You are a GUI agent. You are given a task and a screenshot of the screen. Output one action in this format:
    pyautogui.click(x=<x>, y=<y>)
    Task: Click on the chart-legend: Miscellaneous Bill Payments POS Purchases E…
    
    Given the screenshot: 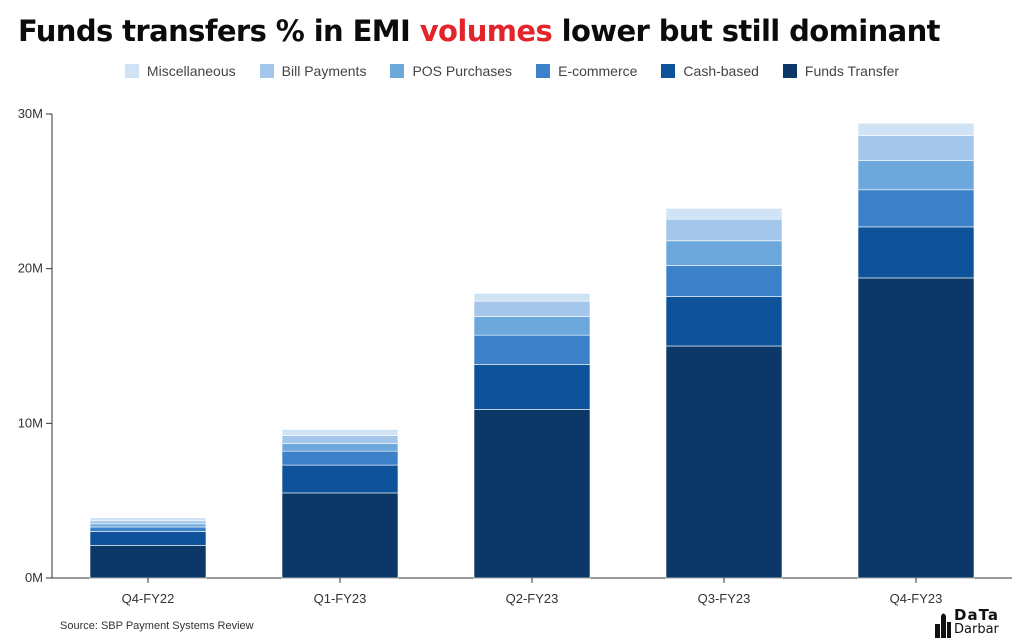 What is the action you would take?
    pyautogui.click(x=512, y=71)
    